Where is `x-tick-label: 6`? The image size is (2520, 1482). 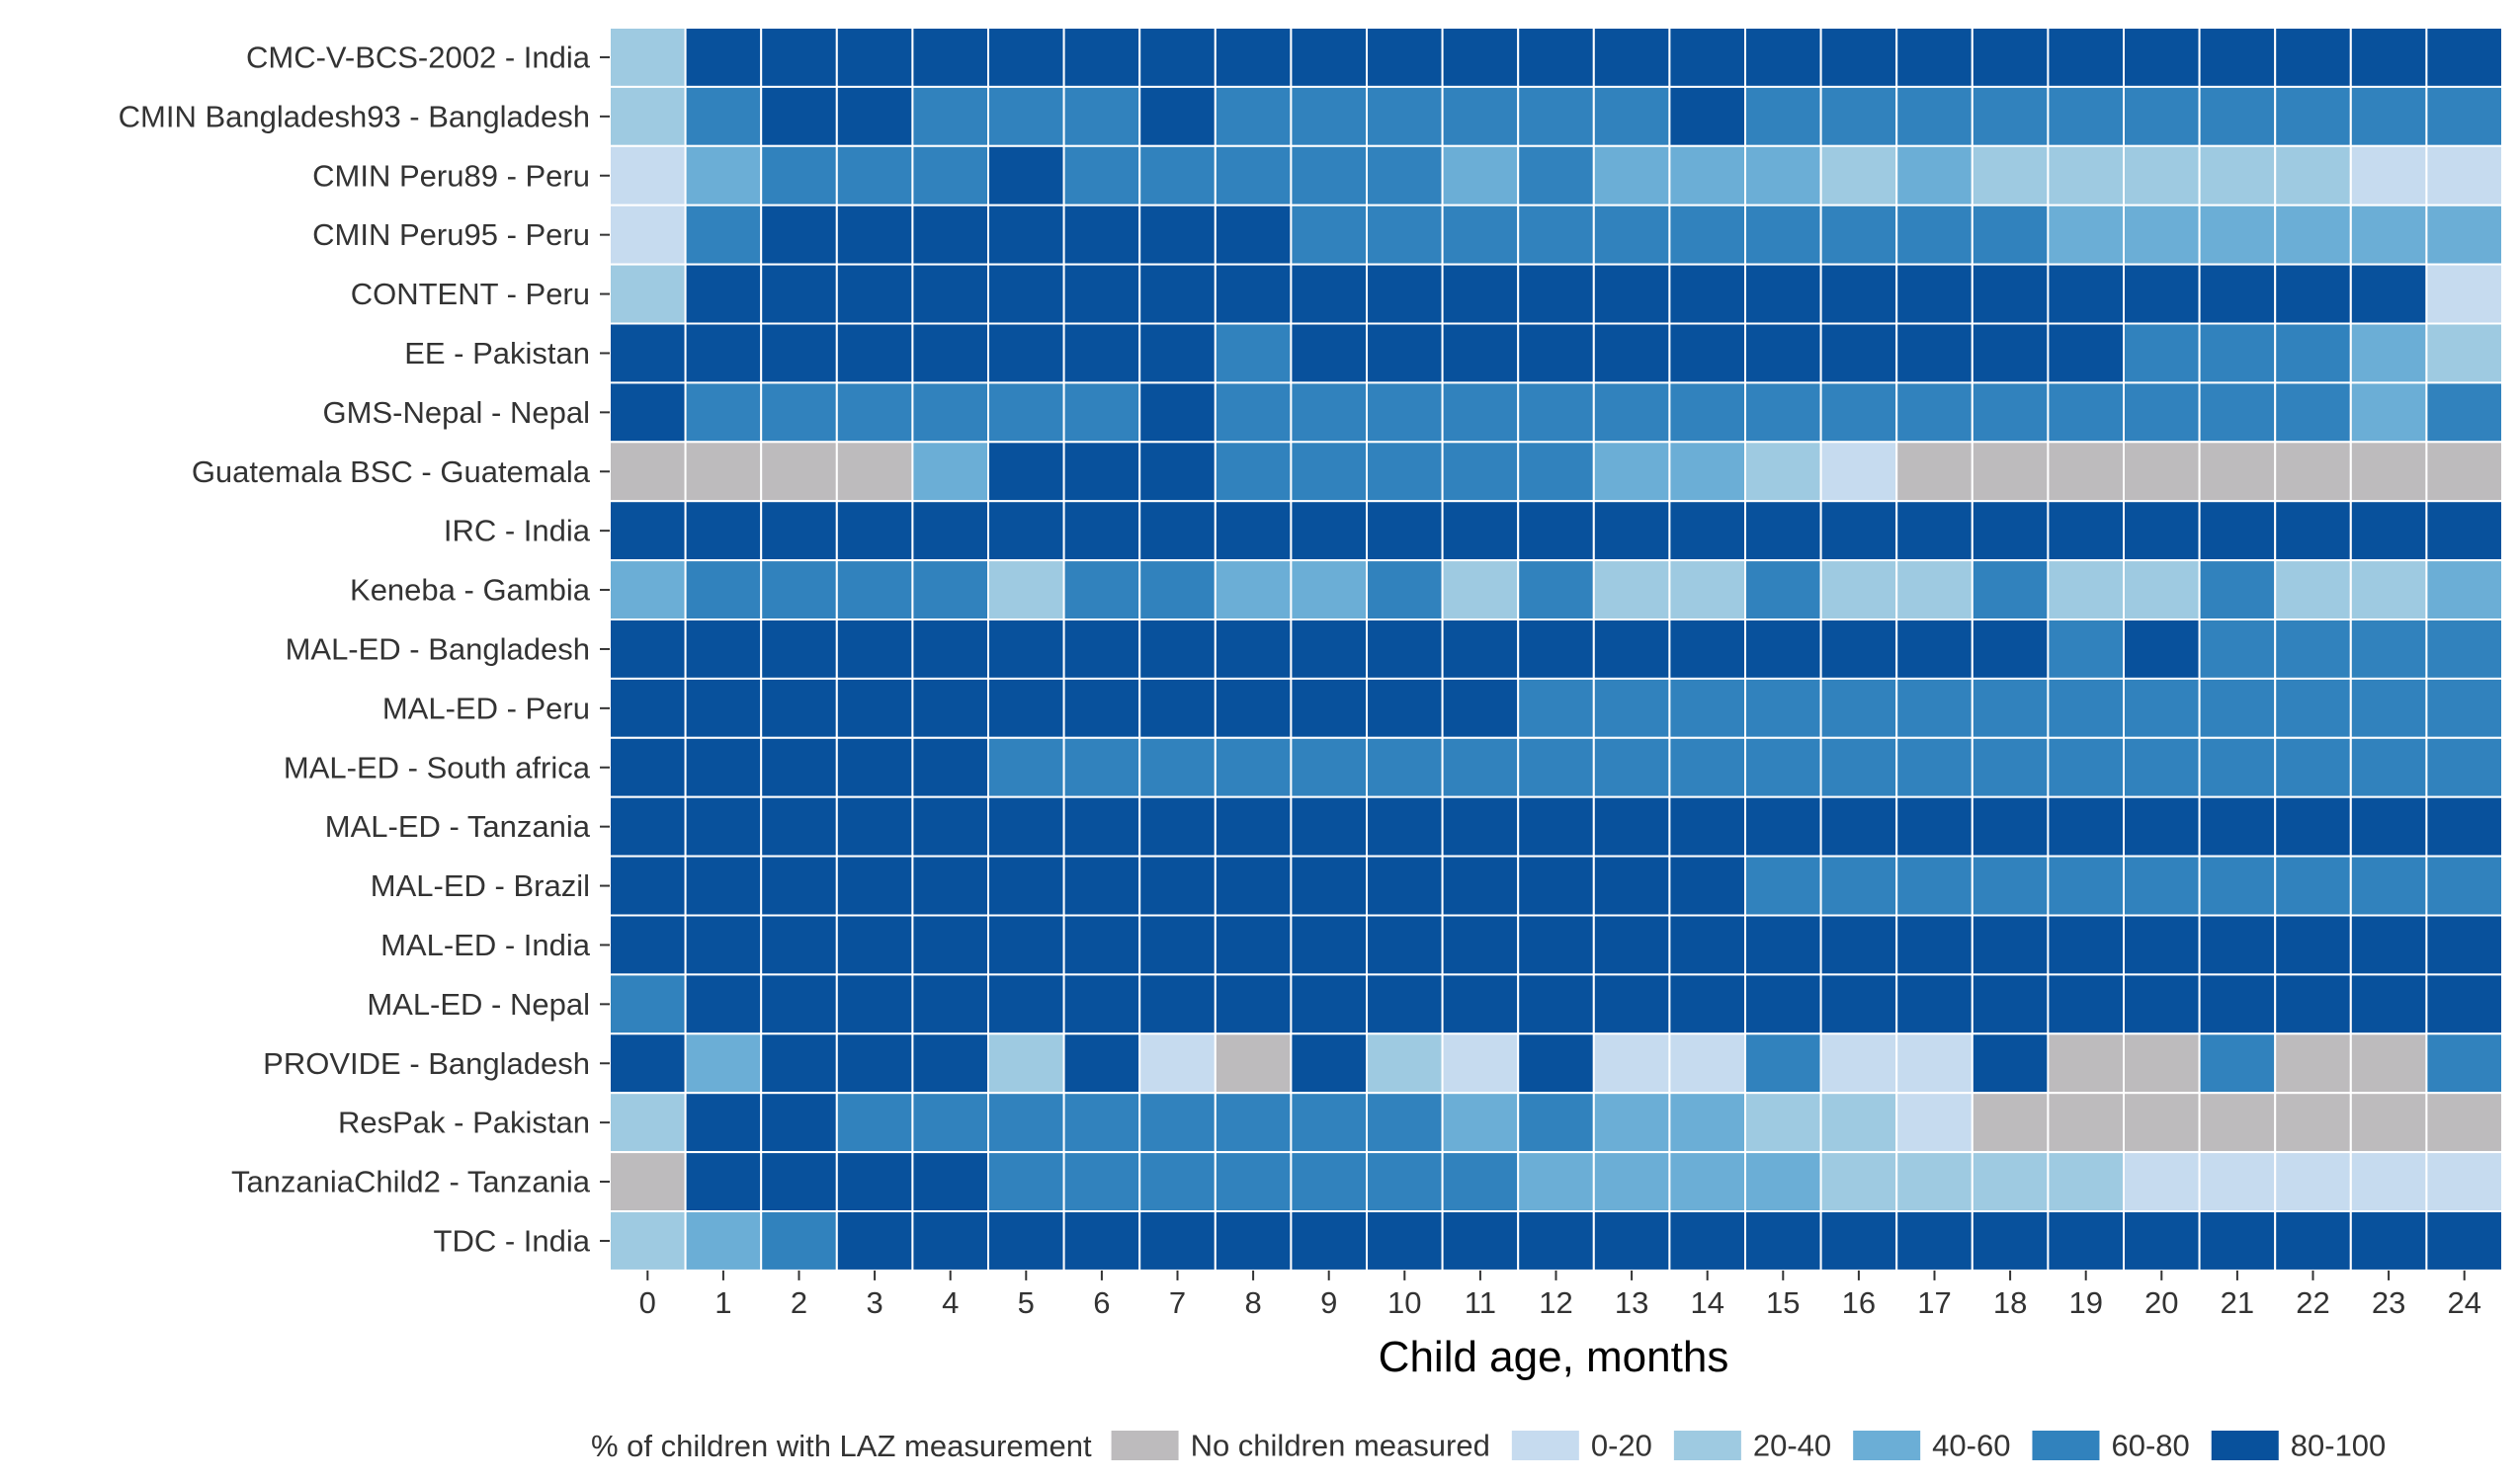 x-tick-label: 6 is located at coordinates (1101, 1302).